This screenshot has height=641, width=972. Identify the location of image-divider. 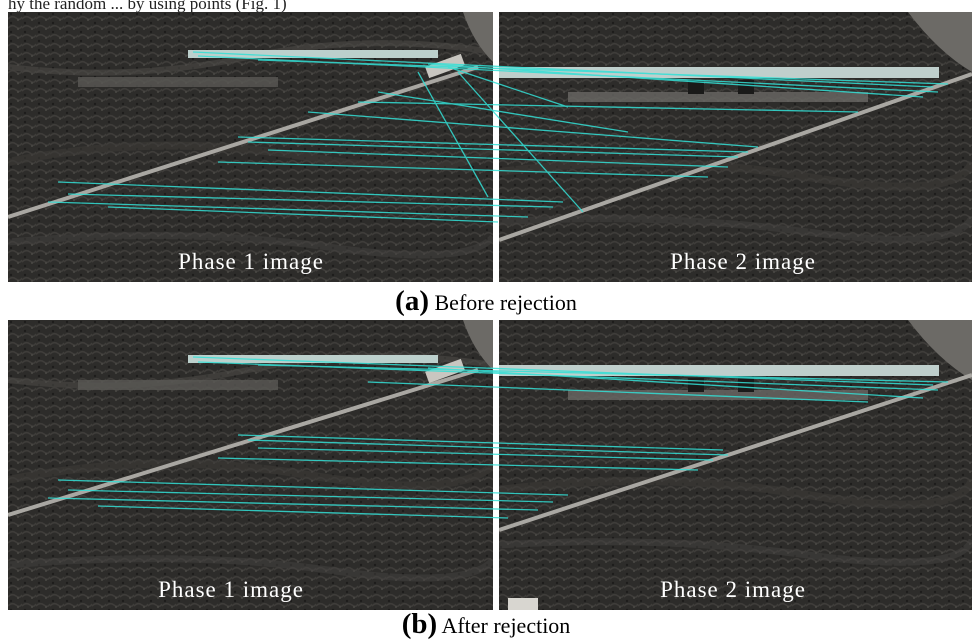
(496, 147).